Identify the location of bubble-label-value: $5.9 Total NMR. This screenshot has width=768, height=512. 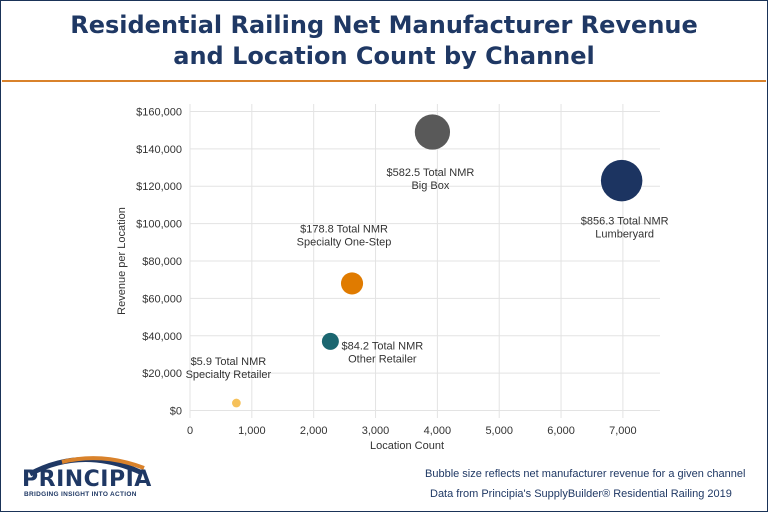
(229, 362).